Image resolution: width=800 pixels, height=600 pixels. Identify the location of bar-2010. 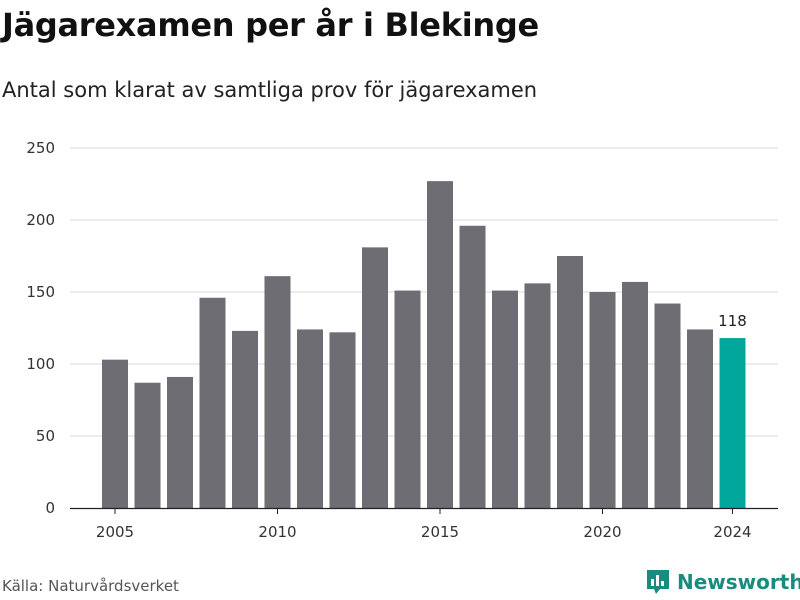
(277, 392).